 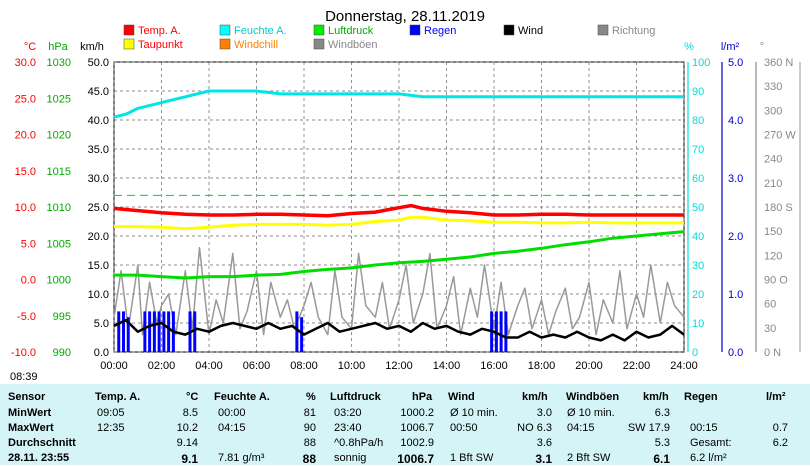 What do you see at coordinates (762, 47) in the screenshot?
I see `axis-label-direction: °` at bounding box center [762, 47].